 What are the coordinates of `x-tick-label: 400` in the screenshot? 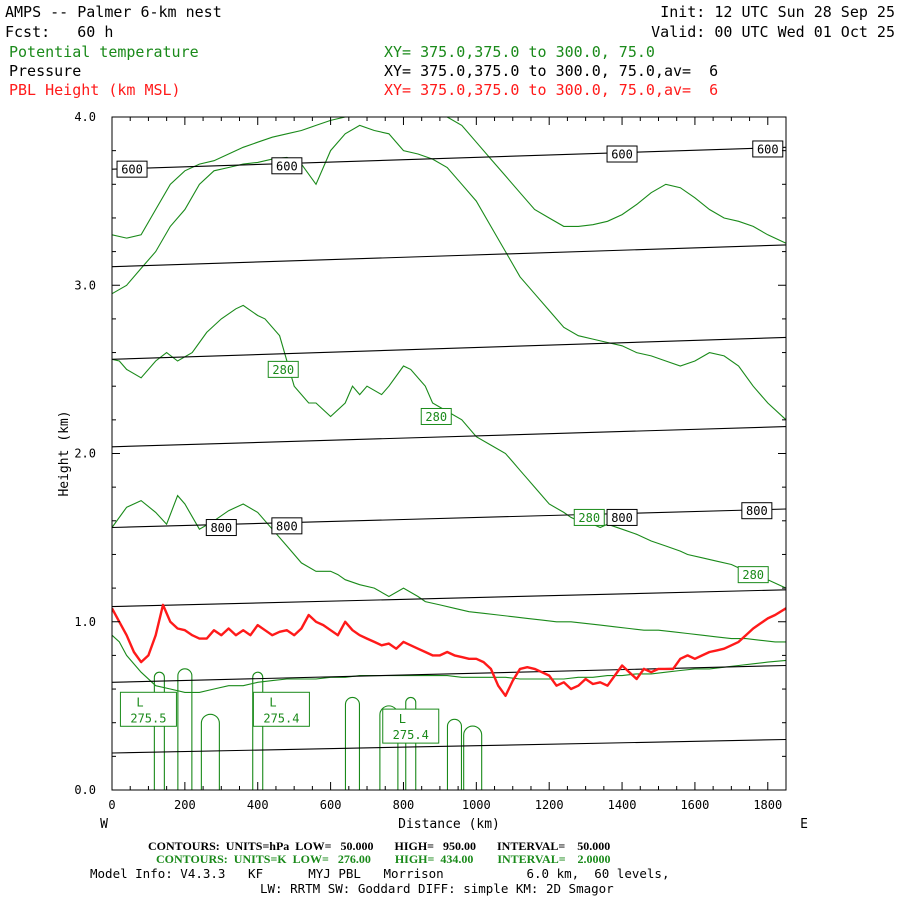 It's located at (258, 805).